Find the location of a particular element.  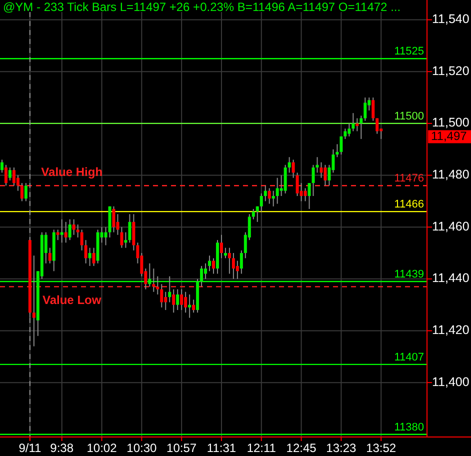

ref-line-label: 11500 is located at coordinates (409, 116).